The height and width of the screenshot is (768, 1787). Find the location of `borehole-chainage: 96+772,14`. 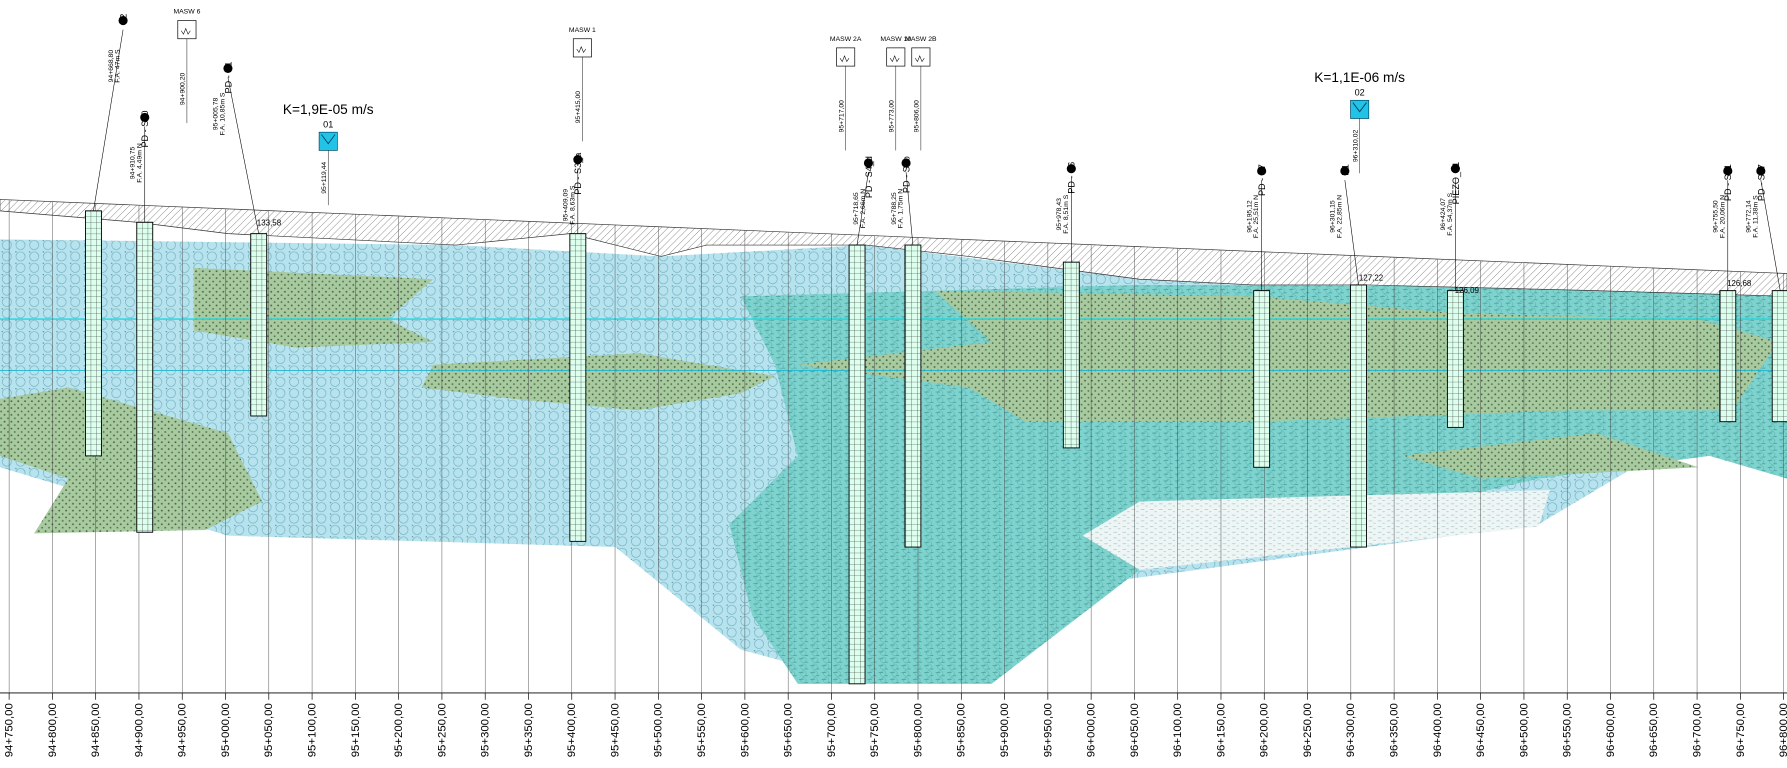

borehole-chainage: 96+772,14 is located at coordinates (1749, 216).